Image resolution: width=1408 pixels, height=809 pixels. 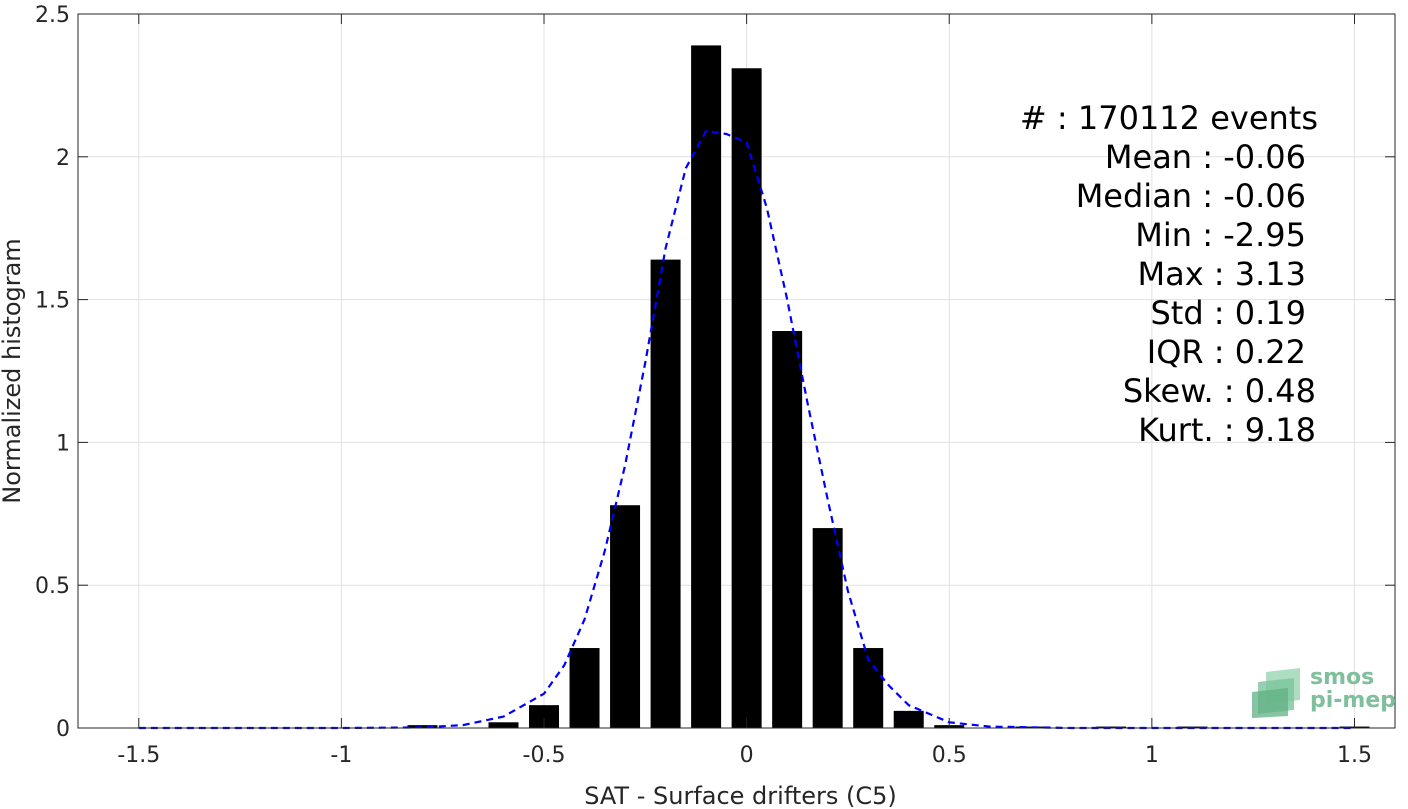 I want to click on stats-line: Skew. : 0.48, so click(x=1219, y=391).